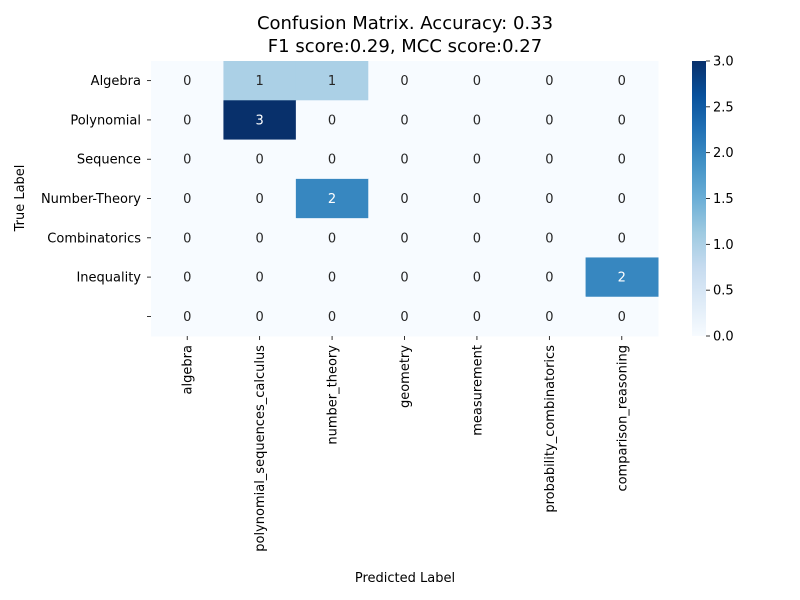  What do you see at coordinates (723, 199) in the screenshot?
I see `colorbar-tick-label: 1.5` at bounding box center [723, 199].